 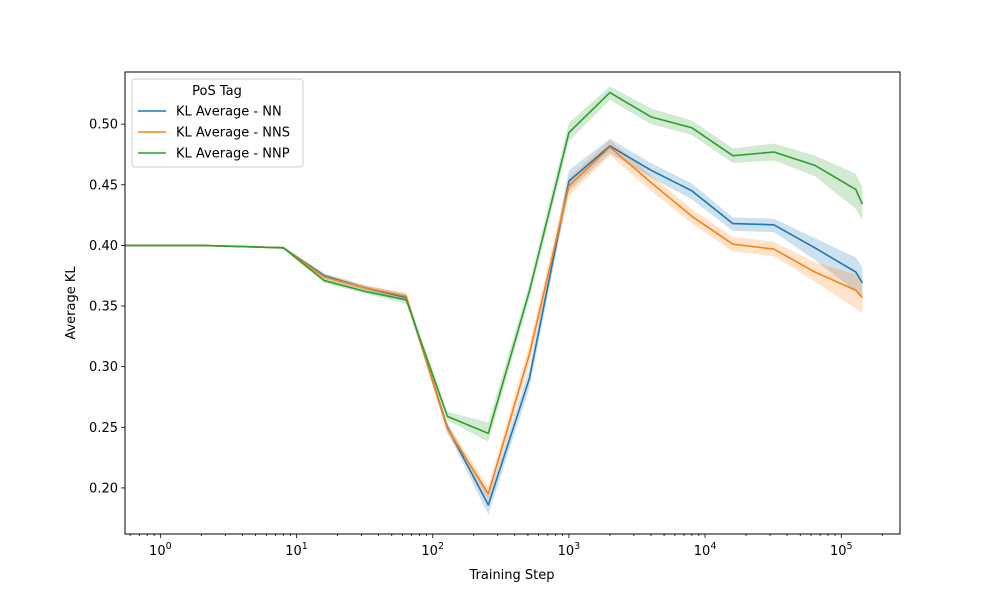 I want to click on y-axis: 0.20 0.25 0.30 0.35 0.40 0.45 0.50, so click(x=107, y=307).